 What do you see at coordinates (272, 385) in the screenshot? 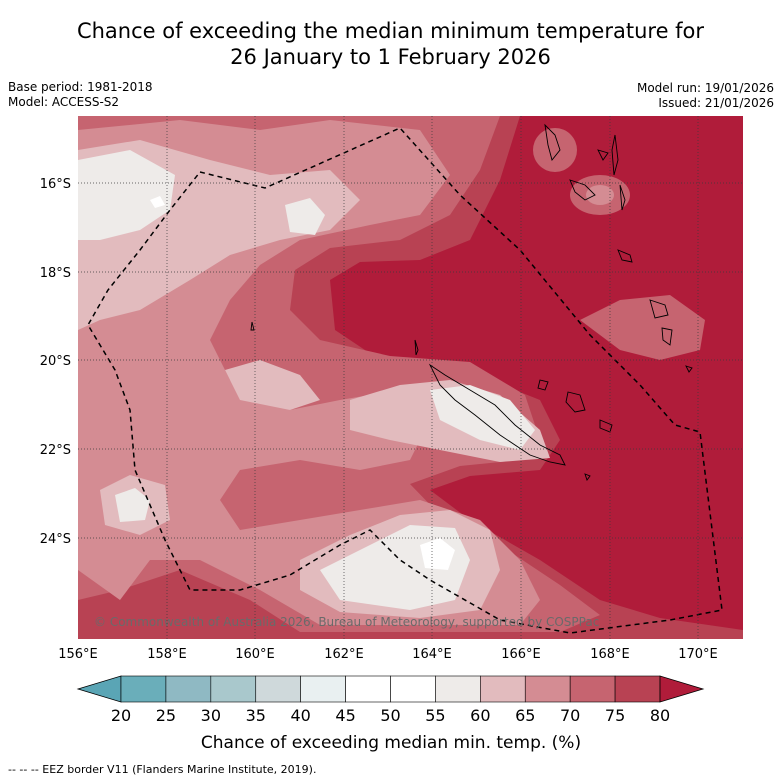
I see `band-60-65-b` at bounding box center [272, 385].